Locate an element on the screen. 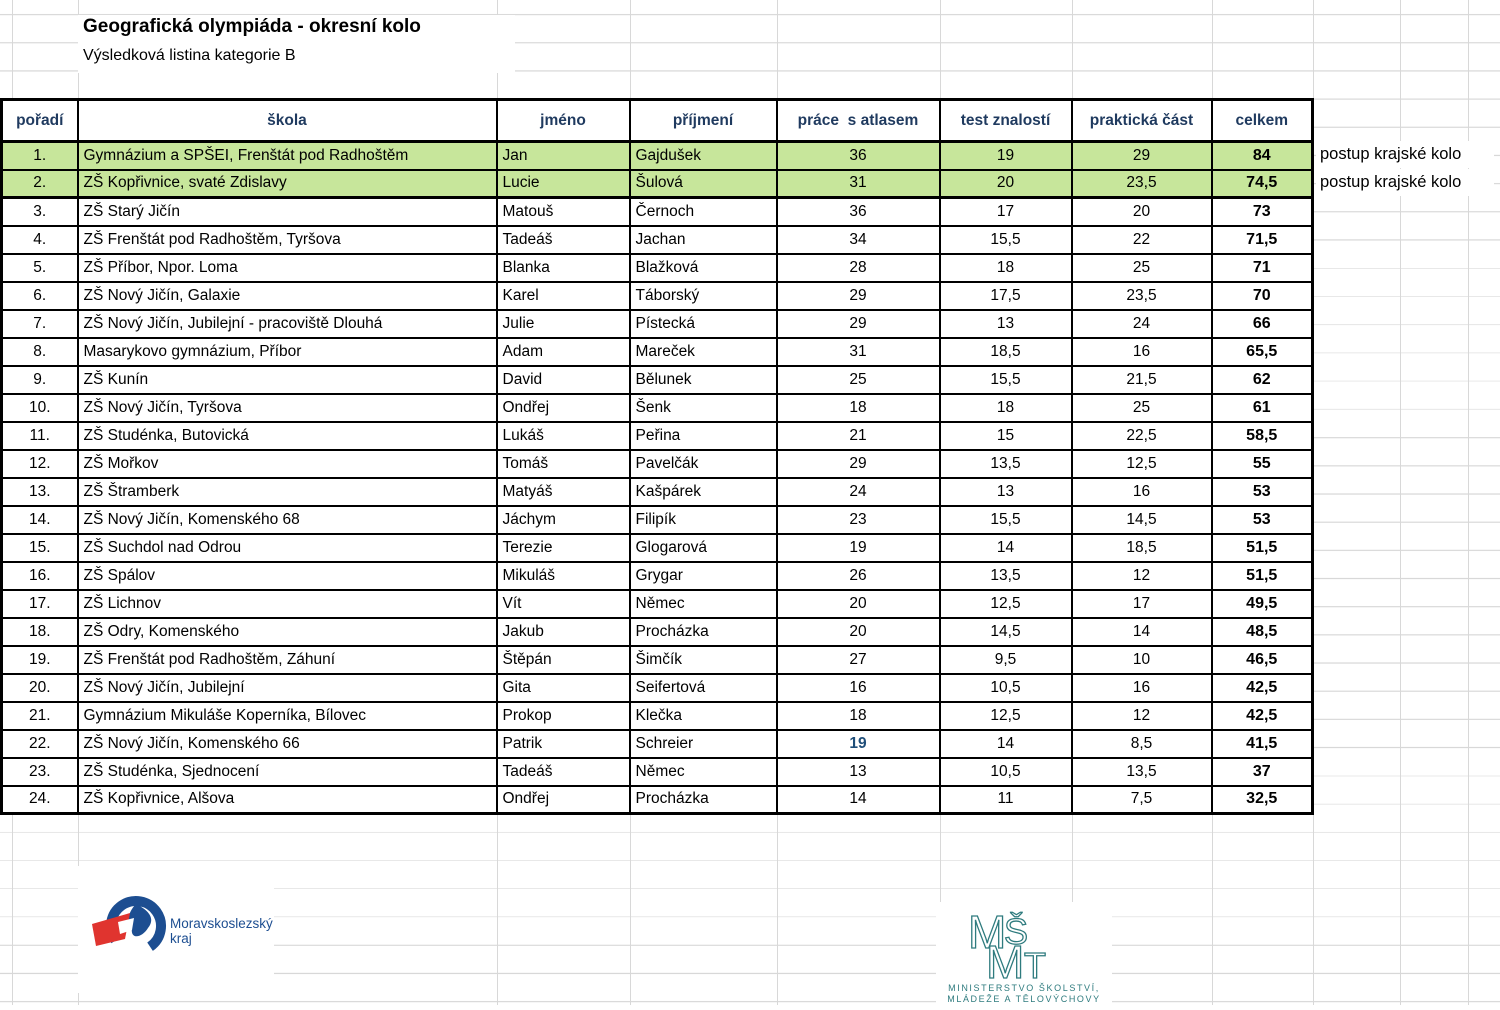  cell-total: 62 is located at coordinates (1262, 379).